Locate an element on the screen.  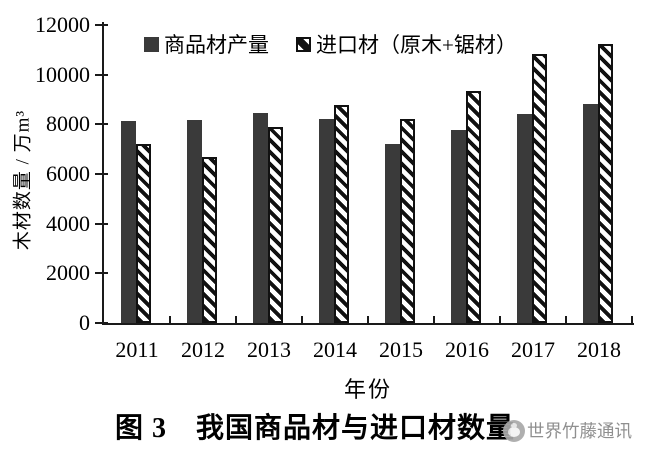
legend: 商品材产量 进口材（原木+锯材） is located at coordinates (330, 44).